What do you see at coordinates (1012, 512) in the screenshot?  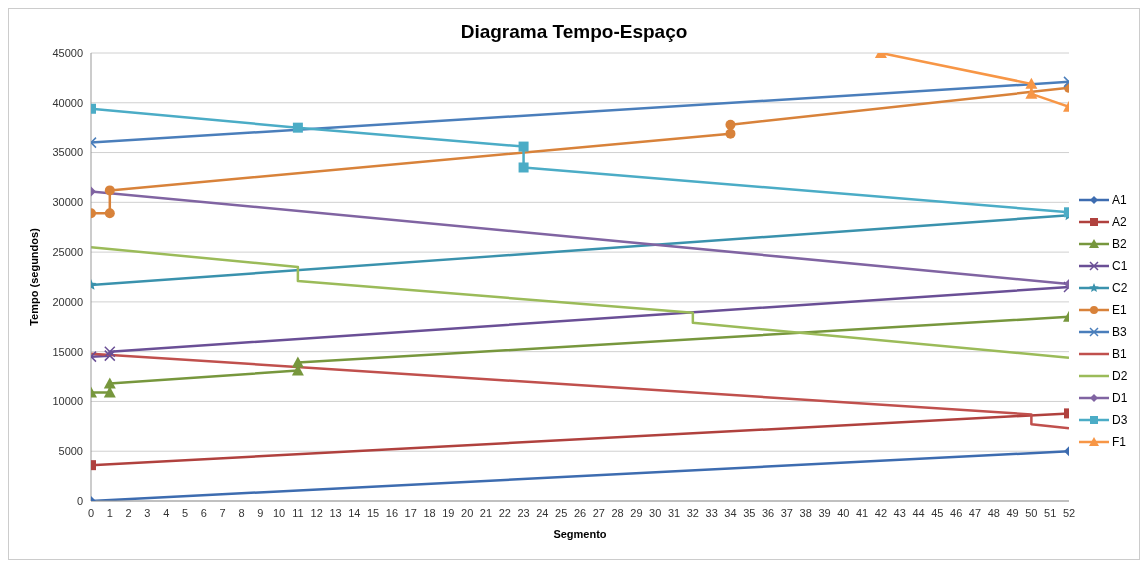 I see `x-tick-label: 49` at bounding box center [1012, 512].